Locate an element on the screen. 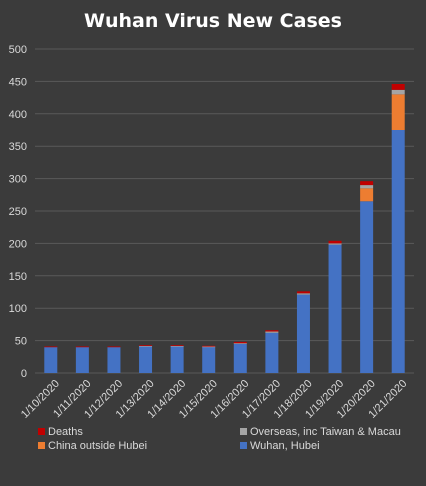  legend-label: Overseas, inc Taiwan & Macau is located at coordinates (325, 432).